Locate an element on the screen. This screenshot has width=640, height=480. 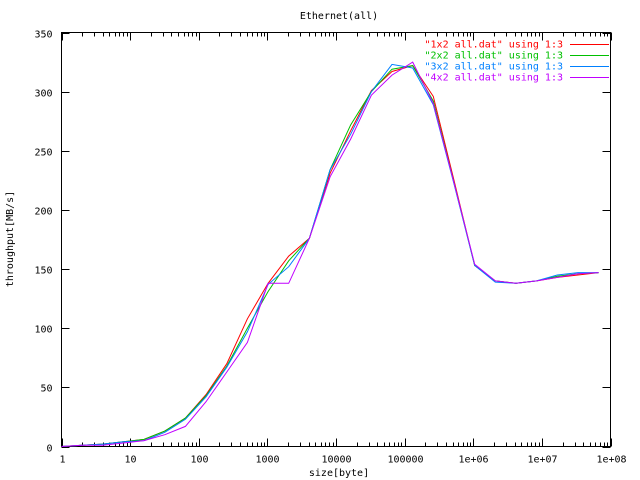
chart-title: Ethernet(all) is located at coordinates (339, 16).